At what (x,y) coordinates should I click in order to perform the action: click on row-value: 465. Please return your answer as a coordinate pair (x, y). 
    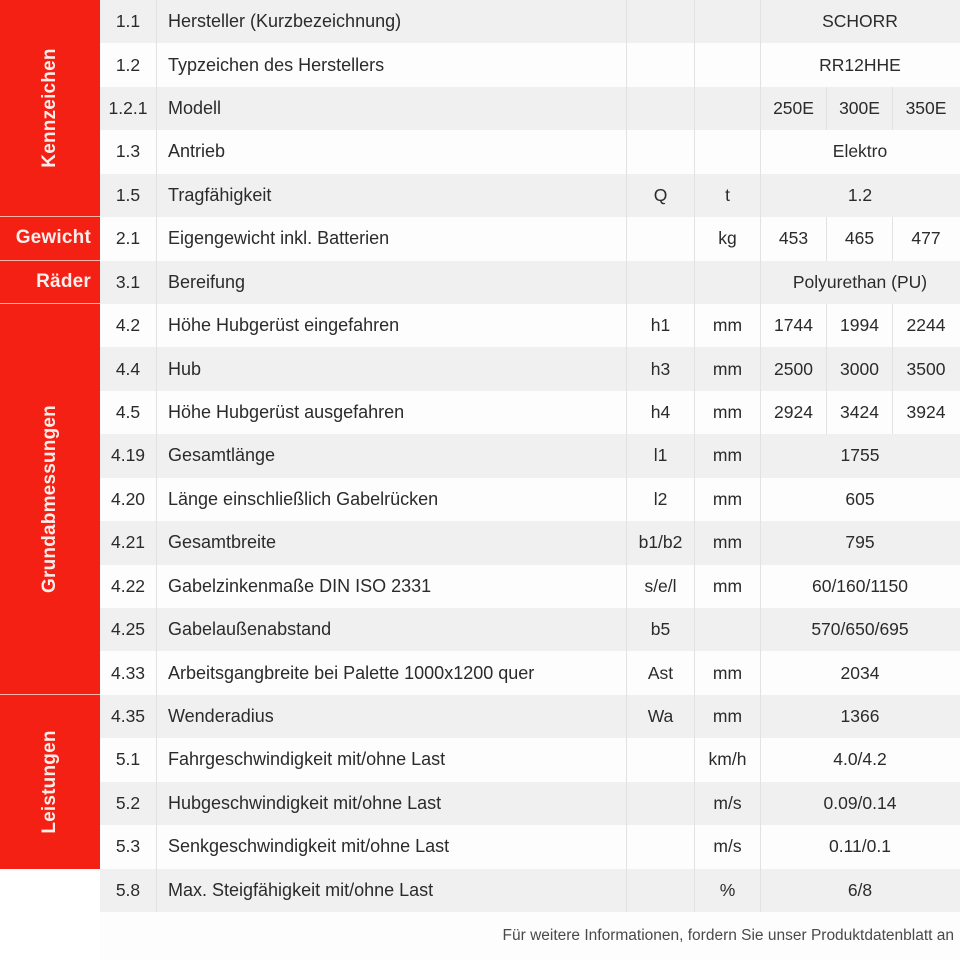
    Looking at the image, I should click on (860, 239).